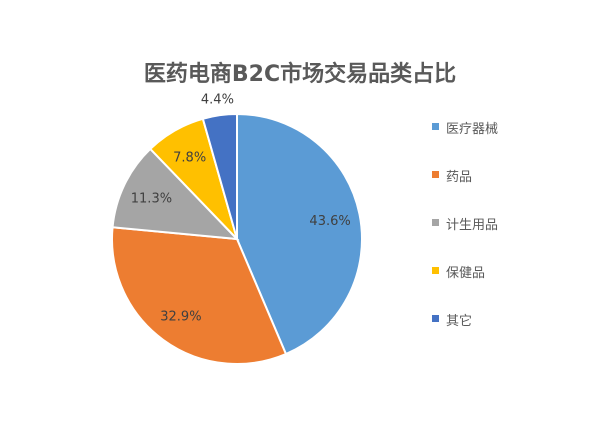 This screenshot has height=440, width=600. I want to click on legend-item: 药品, so click(465, 190).